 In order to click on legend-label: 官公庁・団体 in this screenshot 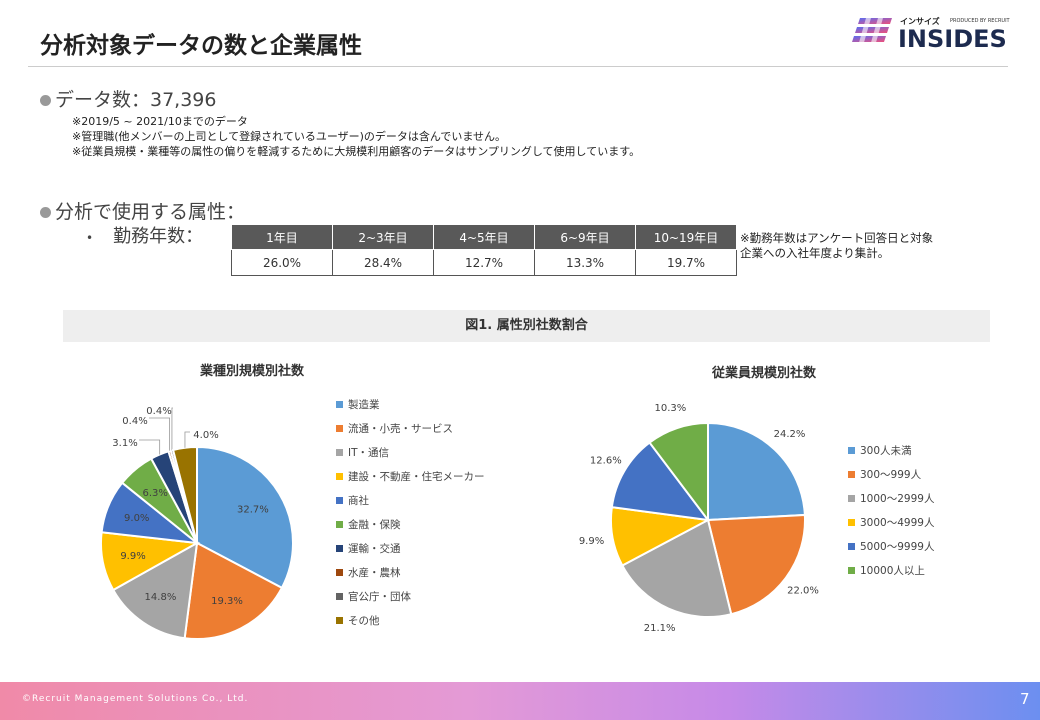, I will do `click(379, 596)`.